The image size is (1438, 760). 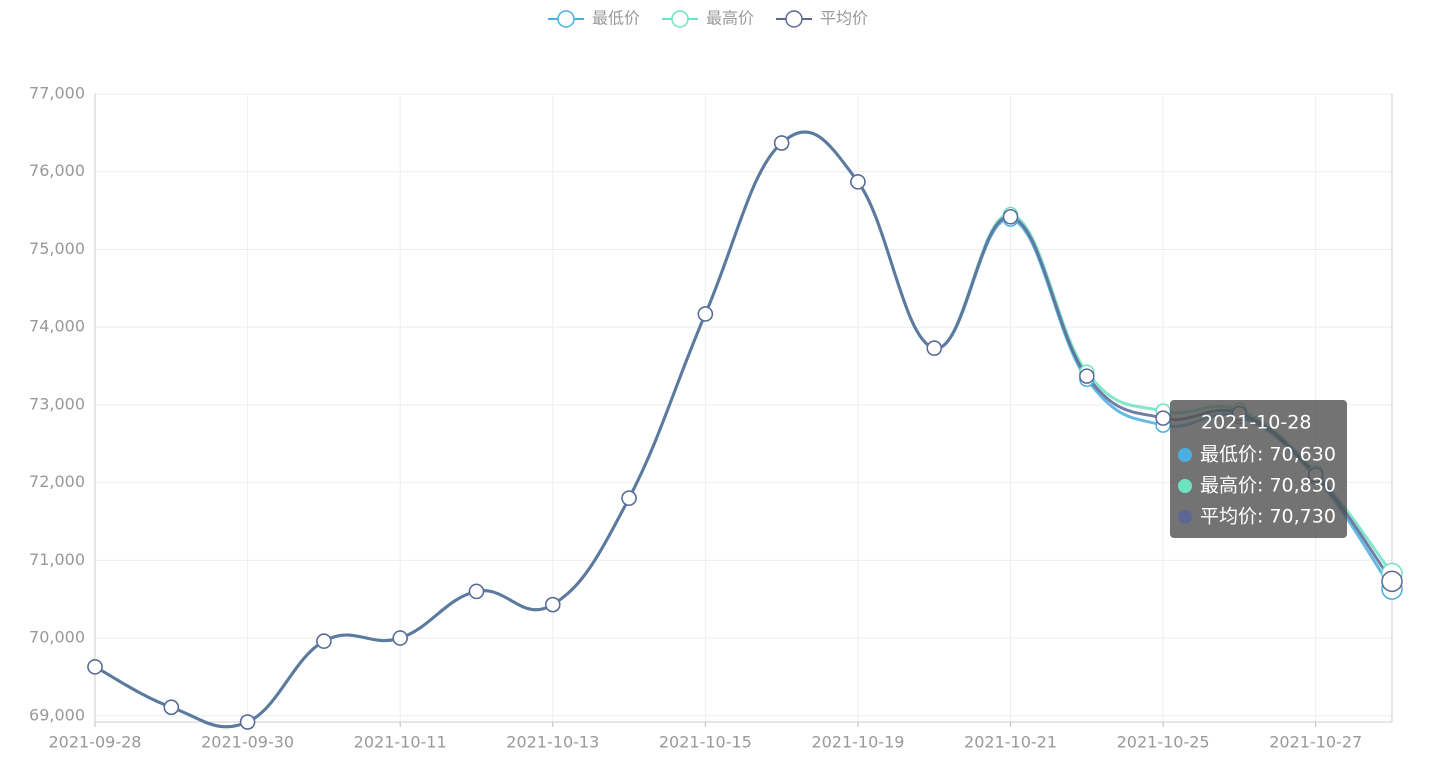 What do you see at coordinates (57, 637) in the screenshot?
I see `y-tick-label: 70,000` at bounding box center [57, 637].